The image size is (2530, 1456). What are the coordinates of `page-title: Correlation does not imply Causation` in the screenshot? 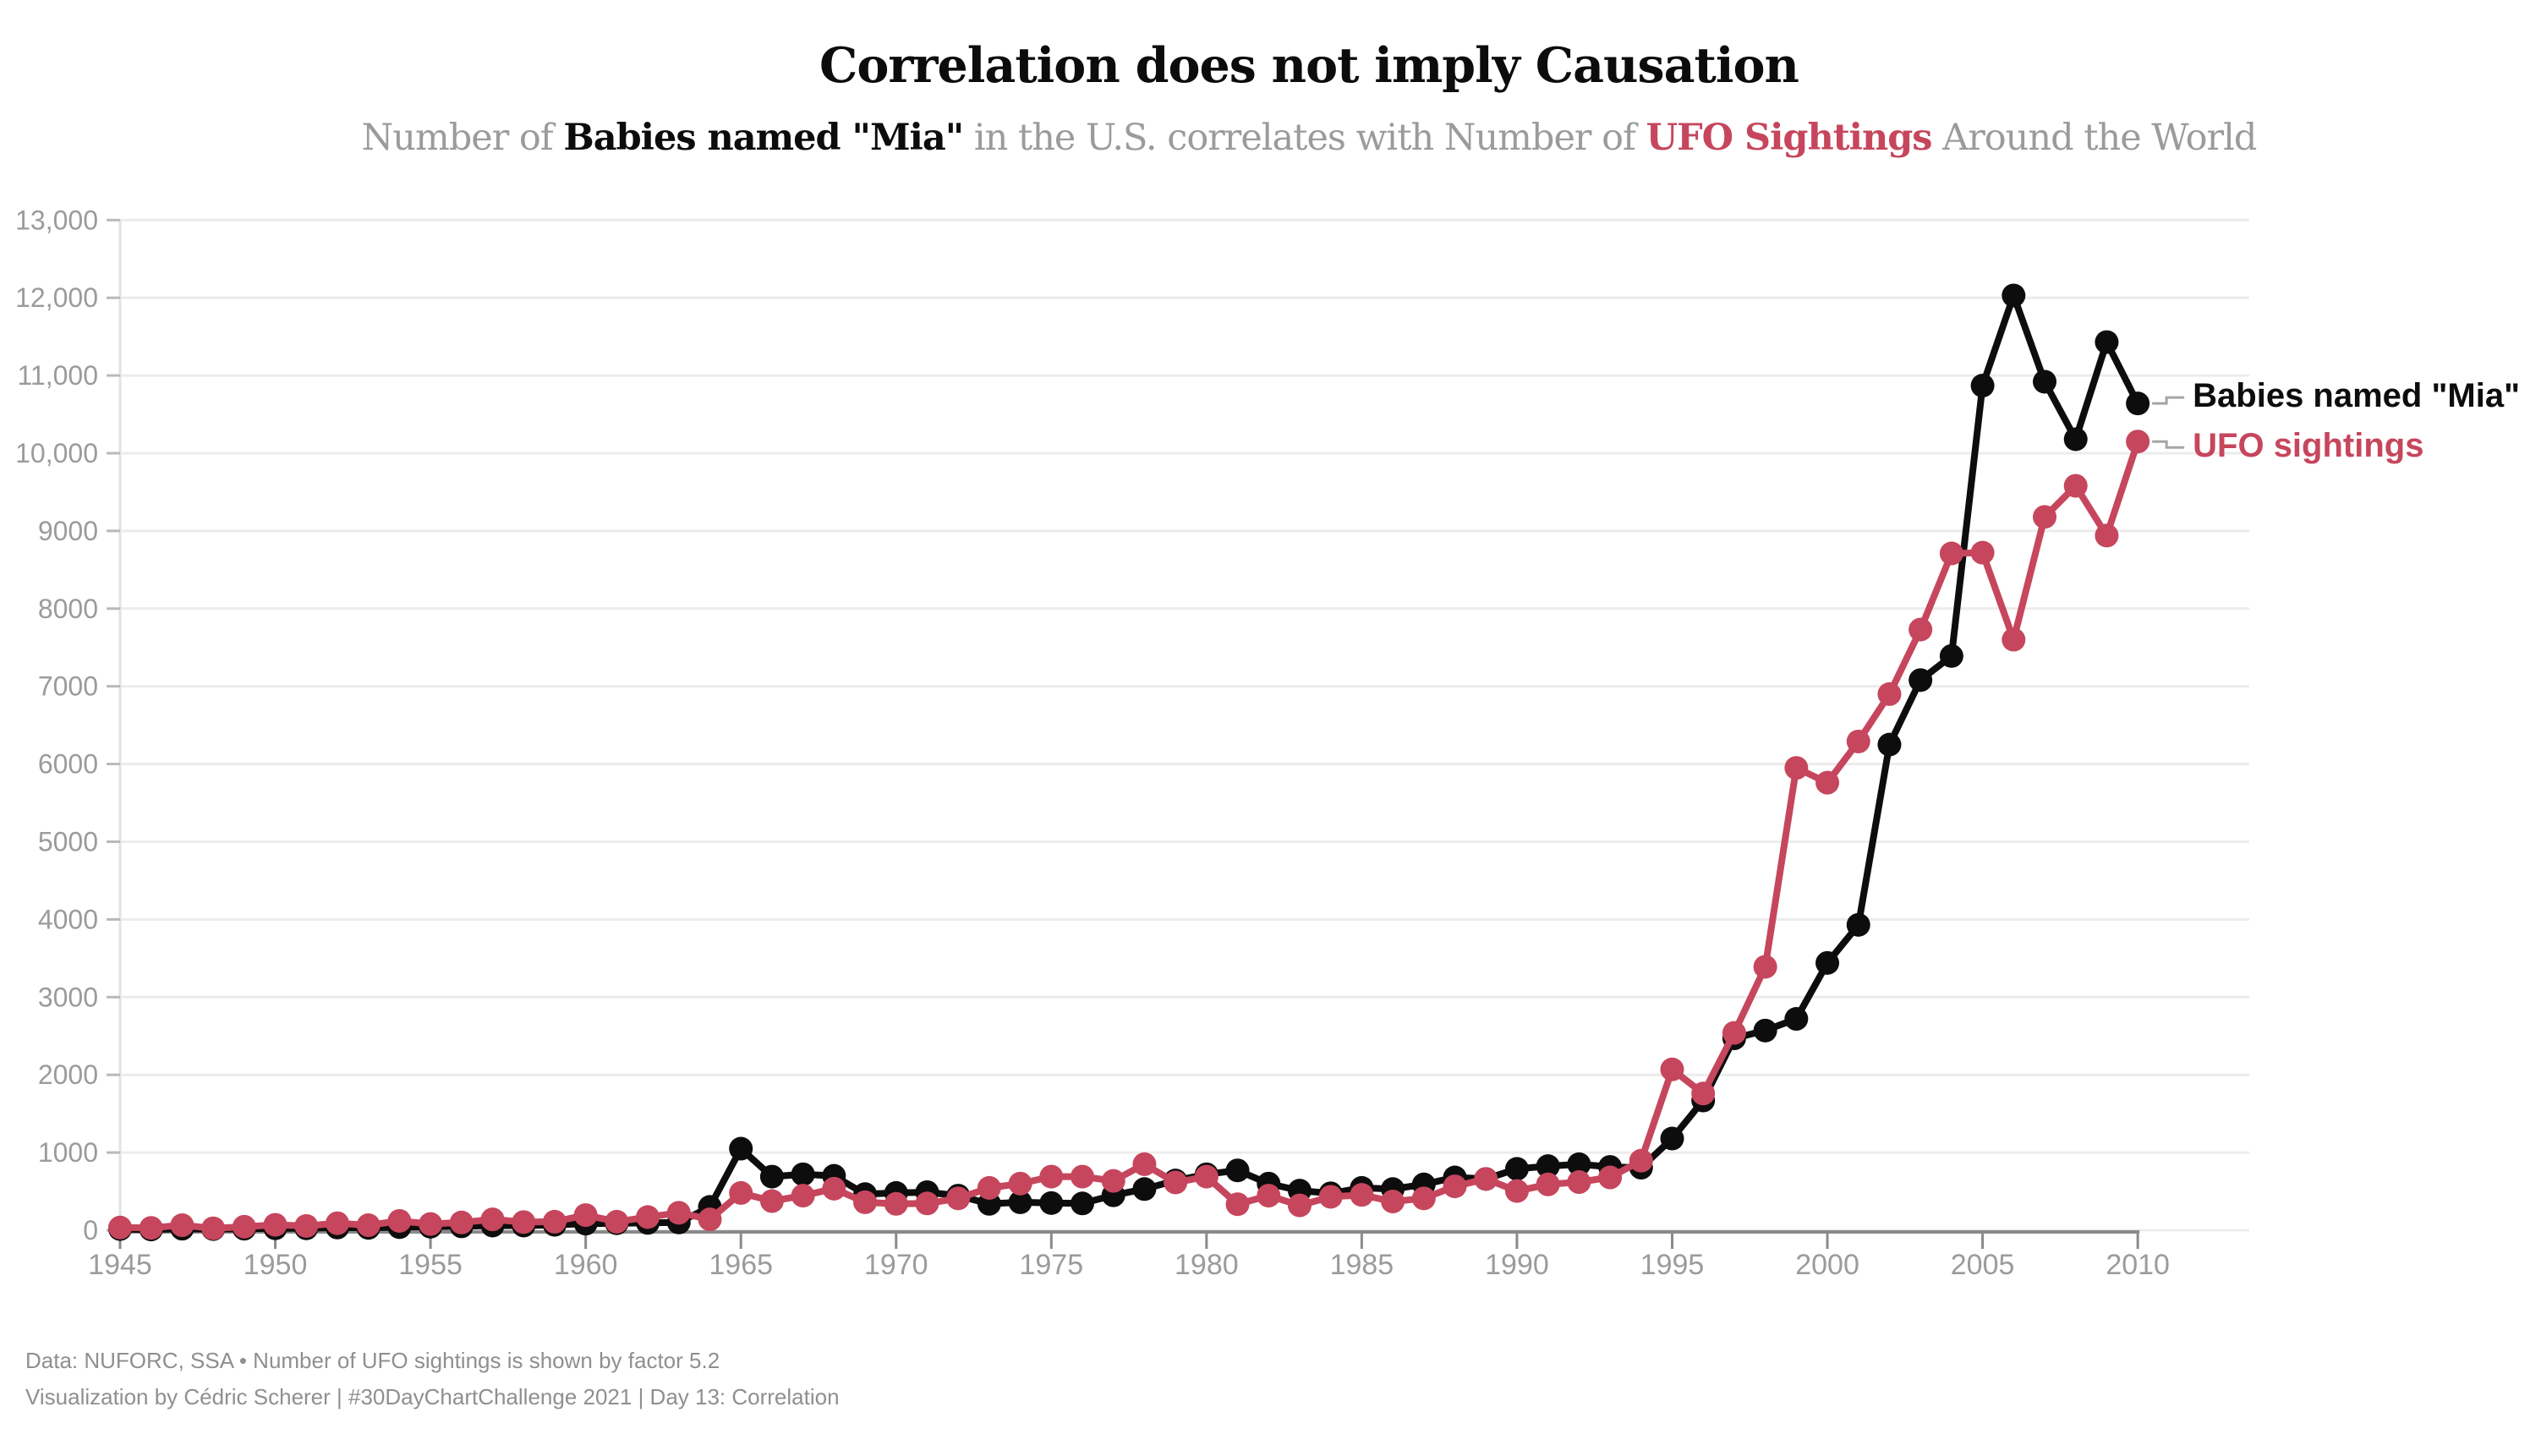 It's located at (1309, 66).